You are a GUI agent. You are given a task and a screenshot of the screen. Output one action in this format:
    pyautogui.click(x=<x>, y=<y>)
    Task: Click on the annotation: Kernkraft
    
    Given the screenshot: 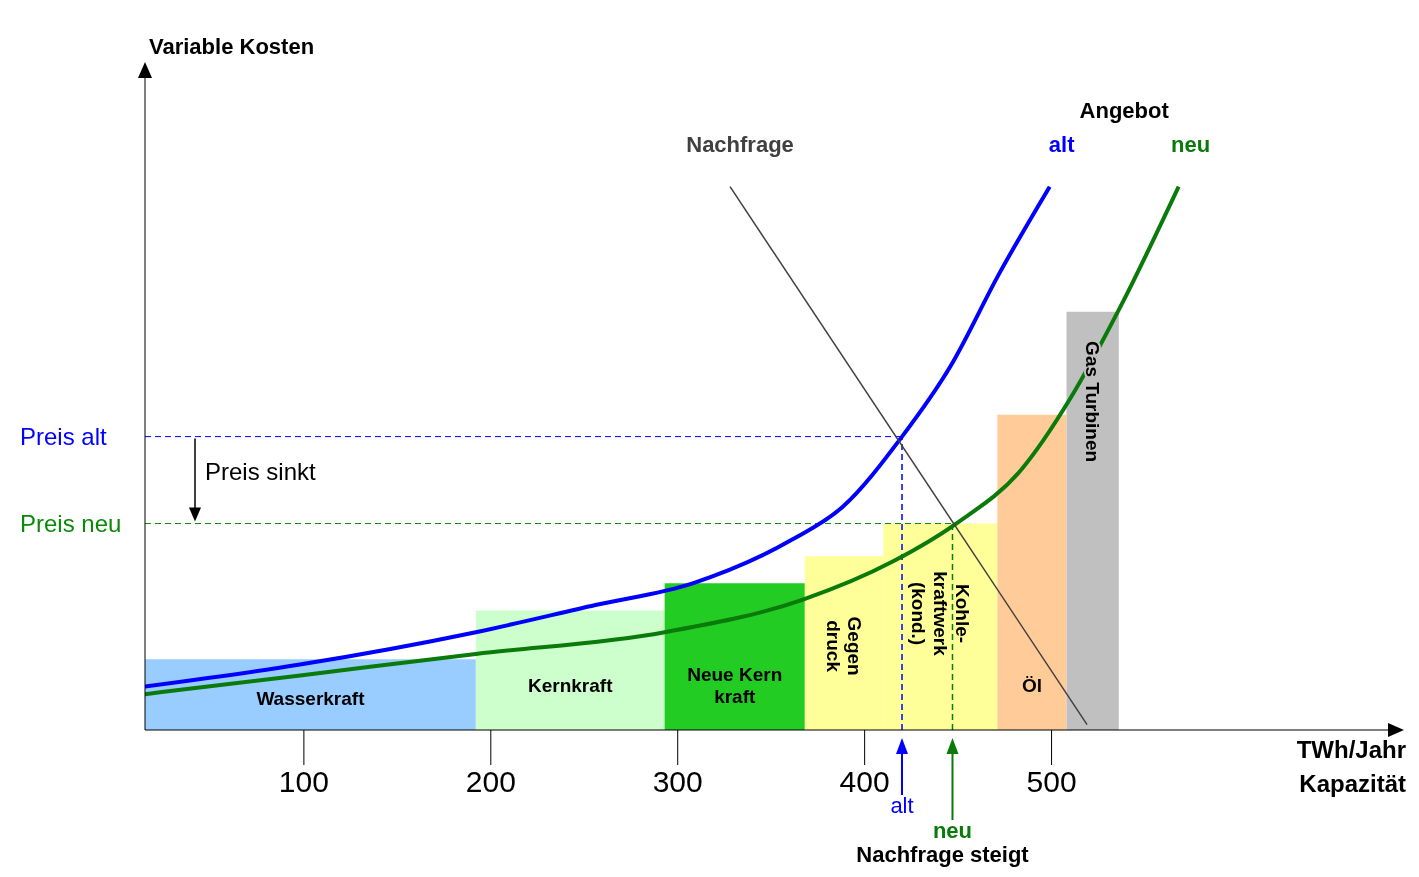 What is the action you would take?
    pyautogui.click(x=570, y=685)
    